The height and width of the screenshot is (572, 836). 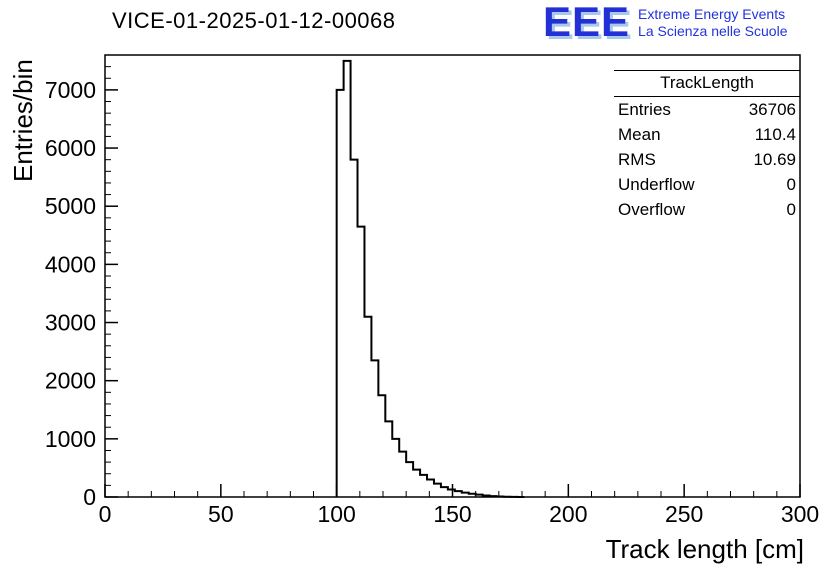 What do you see at coordinates (254, 20) in the screenshot?
I see `plot-title: VICE-01-2025-01-12-00068` at bounding box center [254, 20].